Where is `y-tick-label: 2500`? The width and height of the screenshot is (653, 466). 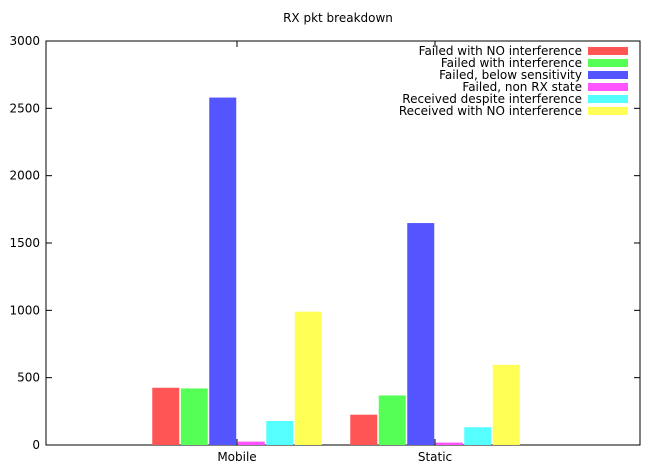 y-tick-label: 2500 is located at coordinates (24, 108).